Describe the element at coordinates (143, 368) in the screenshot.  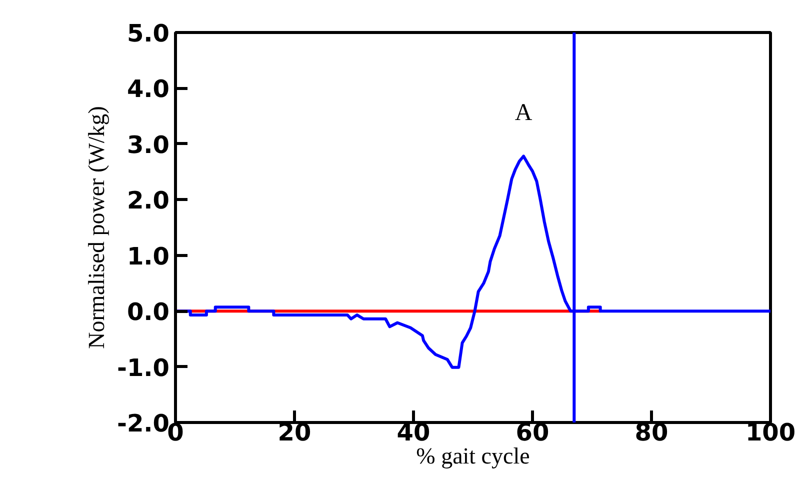
I see `y-tick-label: -1.0` at that location.